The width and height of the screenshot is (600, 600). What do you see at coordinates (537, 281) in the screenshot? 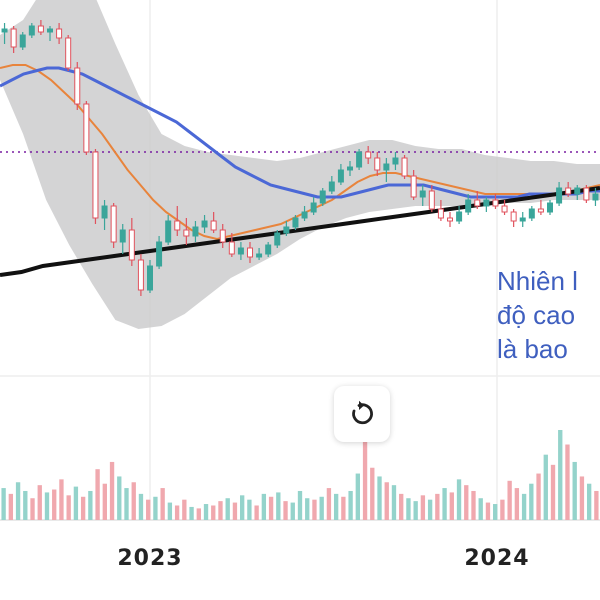
I see `annotation-line: Nhiên l` at bounding box center [537, 281].